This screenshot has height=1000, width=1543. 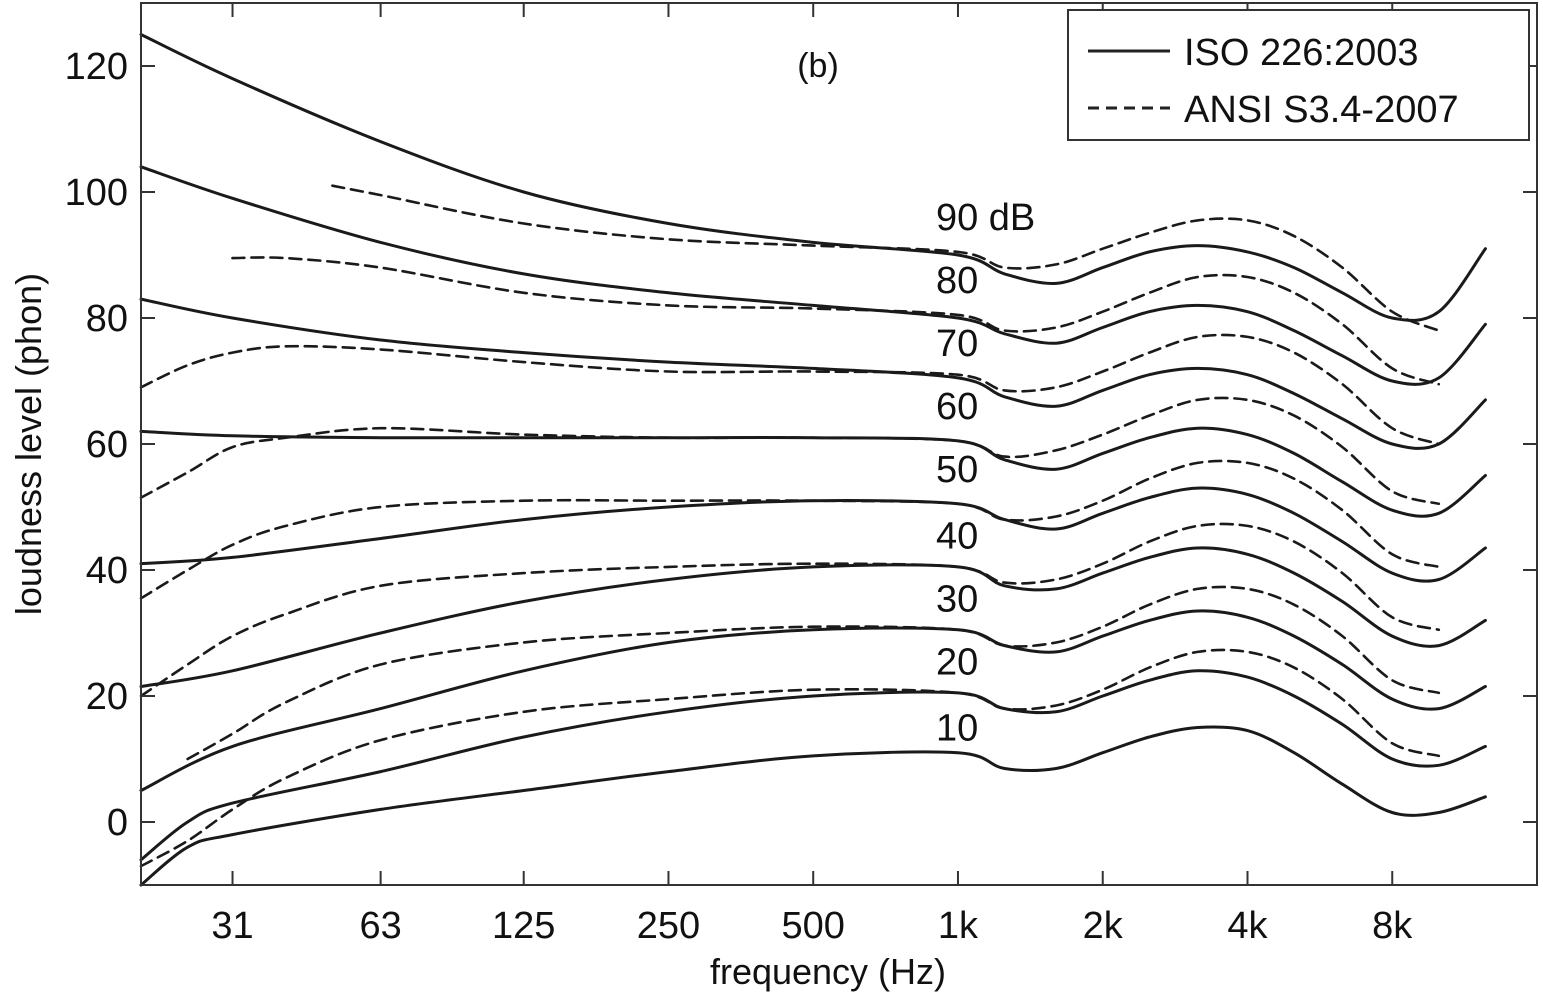 What do you see at coordinates (1103, 926) in the screenshot?
I see `x-tick-label-2k: 2k` at bounding box center [1103, 926].